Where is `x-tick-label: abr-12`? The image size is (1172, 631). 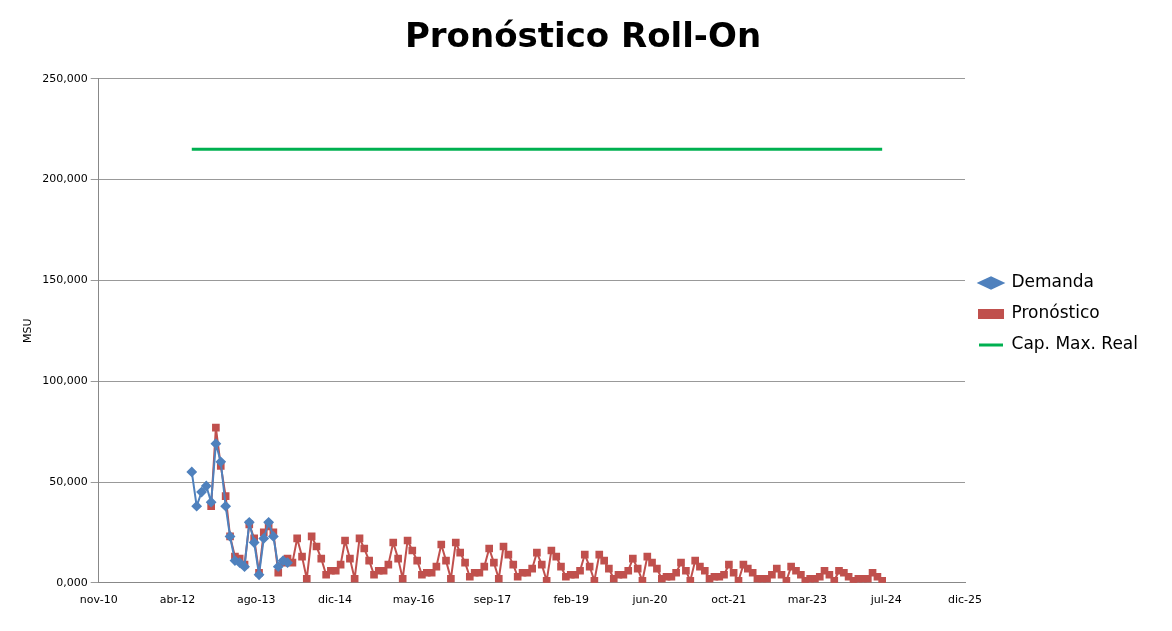
x-tick-label: abr-12 is located at coordinates (177, 600).